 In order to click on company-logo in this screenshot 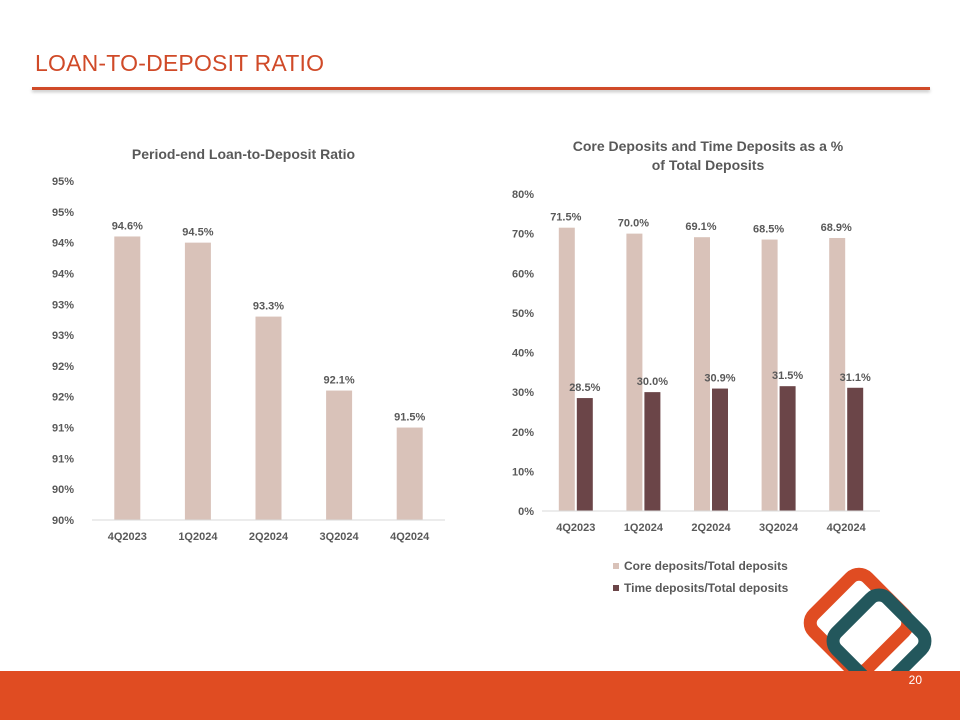, I will do `click(867, 630)`.